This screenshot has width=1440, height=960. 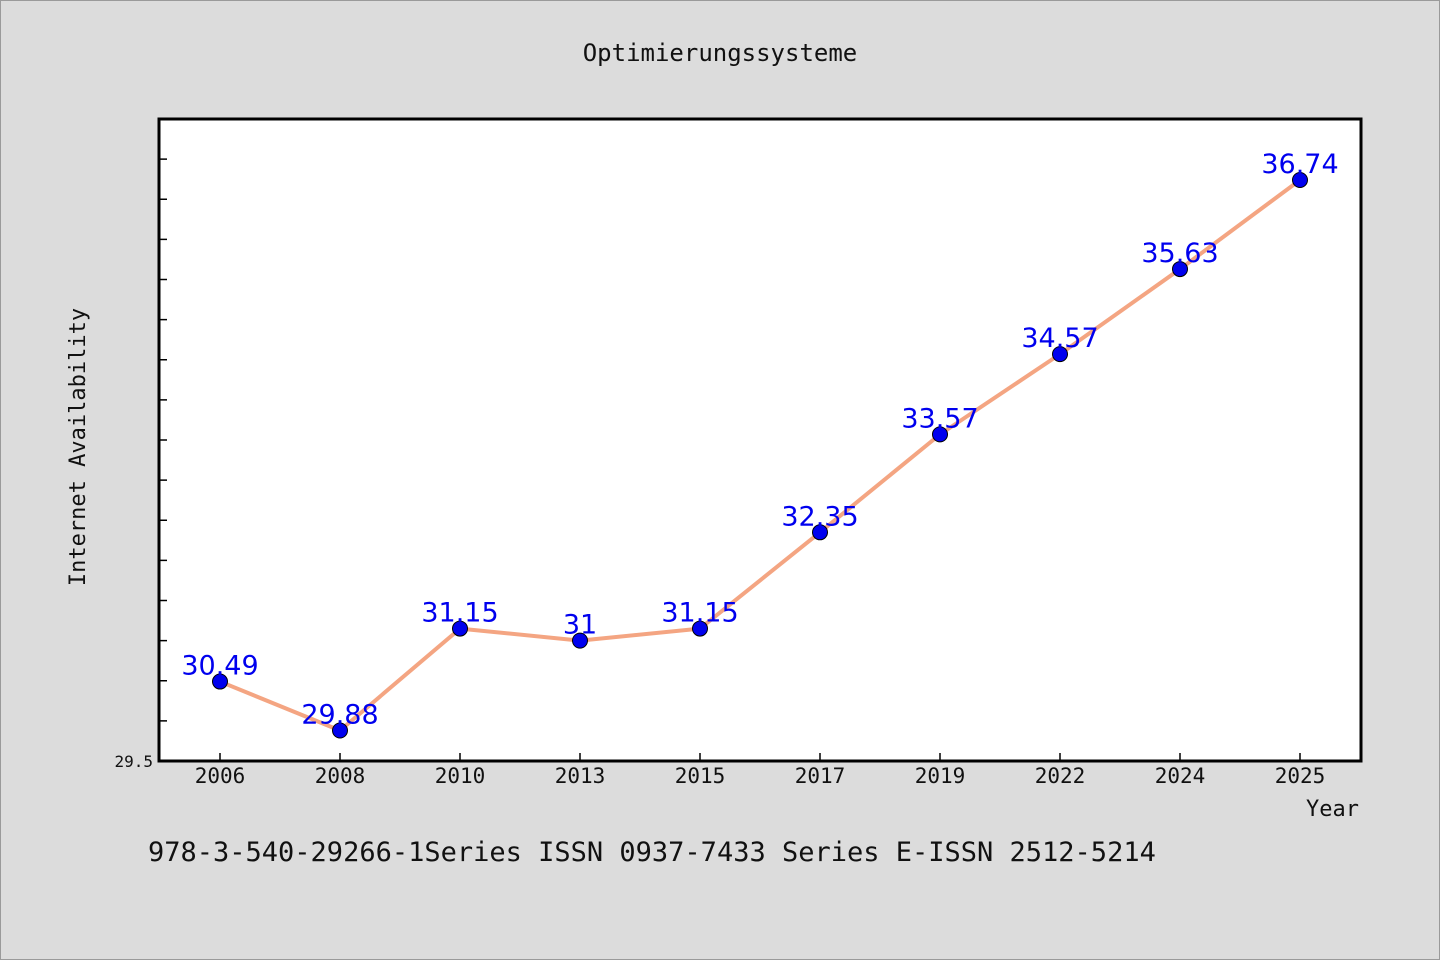 I want to click on x-tick-label: 2015, so click(x=700, y=776).